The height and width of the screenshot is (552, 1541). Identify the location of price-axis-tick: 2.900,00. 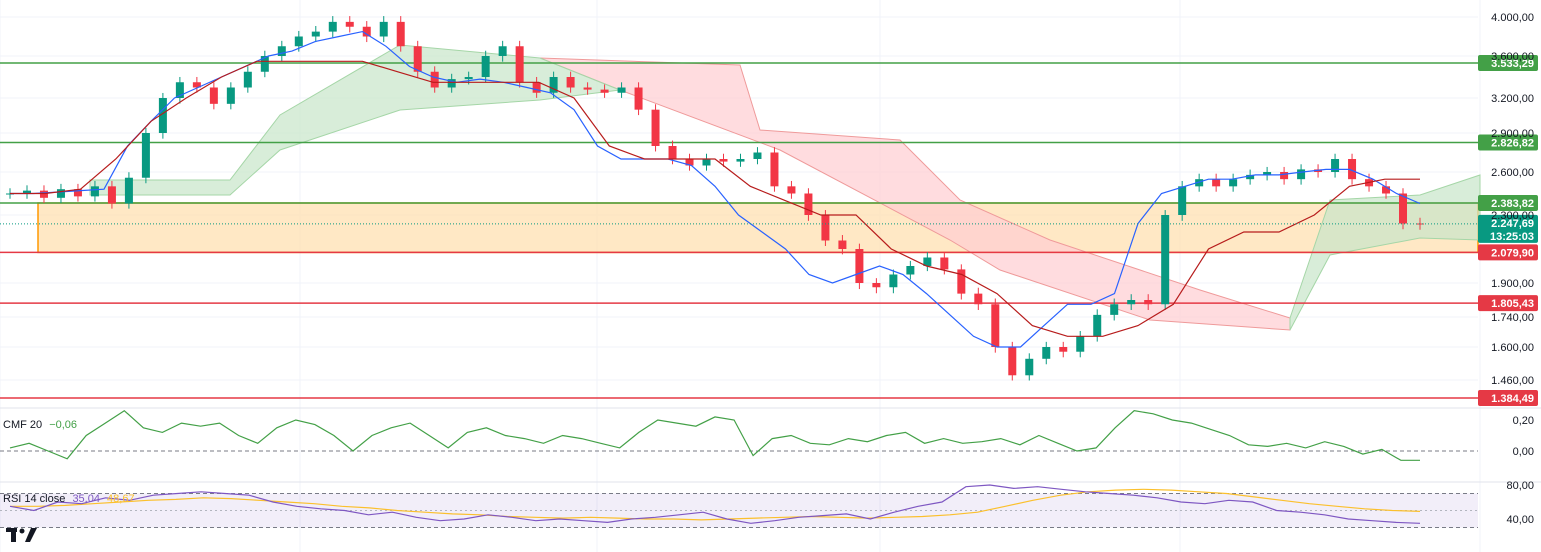
(1512, 134).